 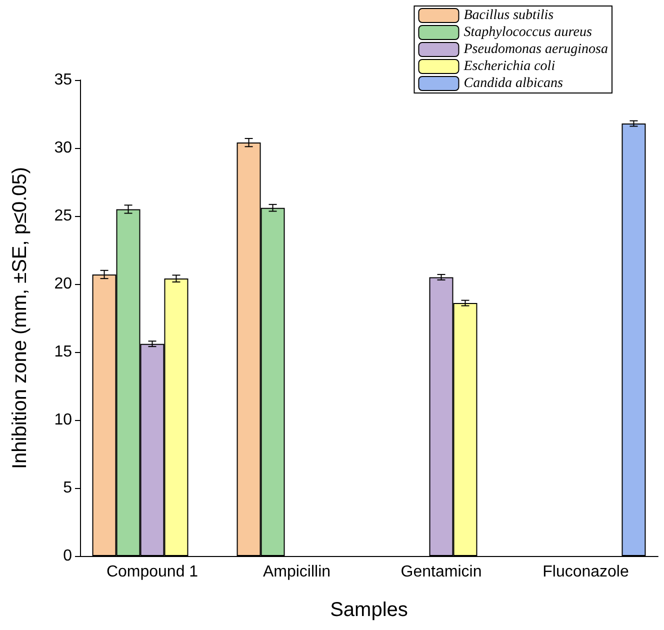 What do you see at coordinates (63, 80) in the screenshot?
I see `y-tick-label: 35` at bounding box center [63, 80].